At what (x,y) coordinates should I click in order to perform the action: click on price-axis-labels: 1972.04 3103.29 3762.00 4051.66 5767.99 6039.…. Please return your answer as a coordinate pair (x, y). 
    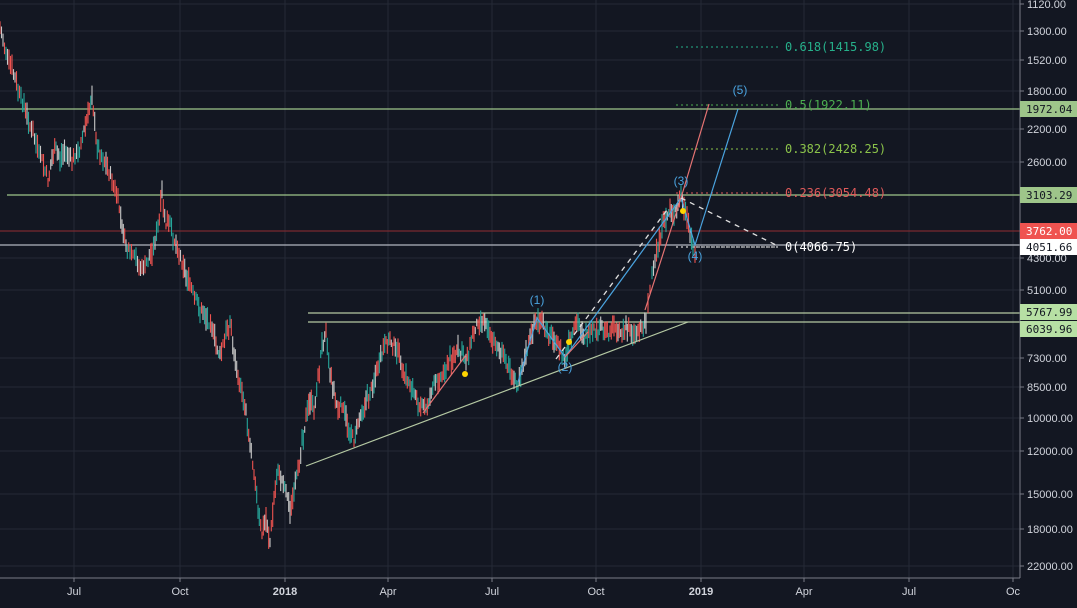
    Looking at the image, I should click on (1048, 219).